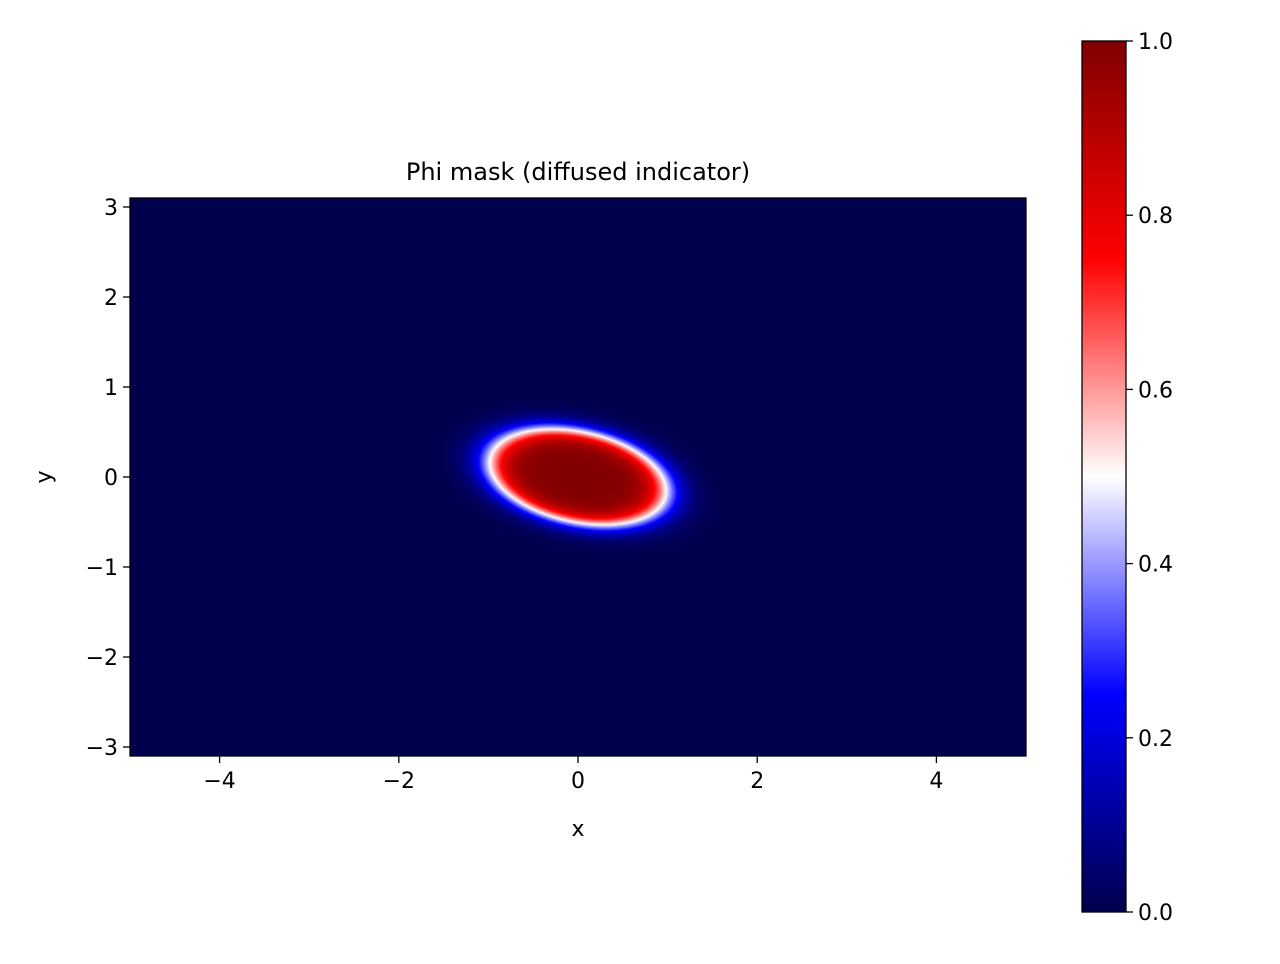 The image size is (1280, 964). What do you see at coordinates (1155, 42) in the screenshot?
I see `colorbar-tick-label: 1.0` at bounding box center [1155, 42].